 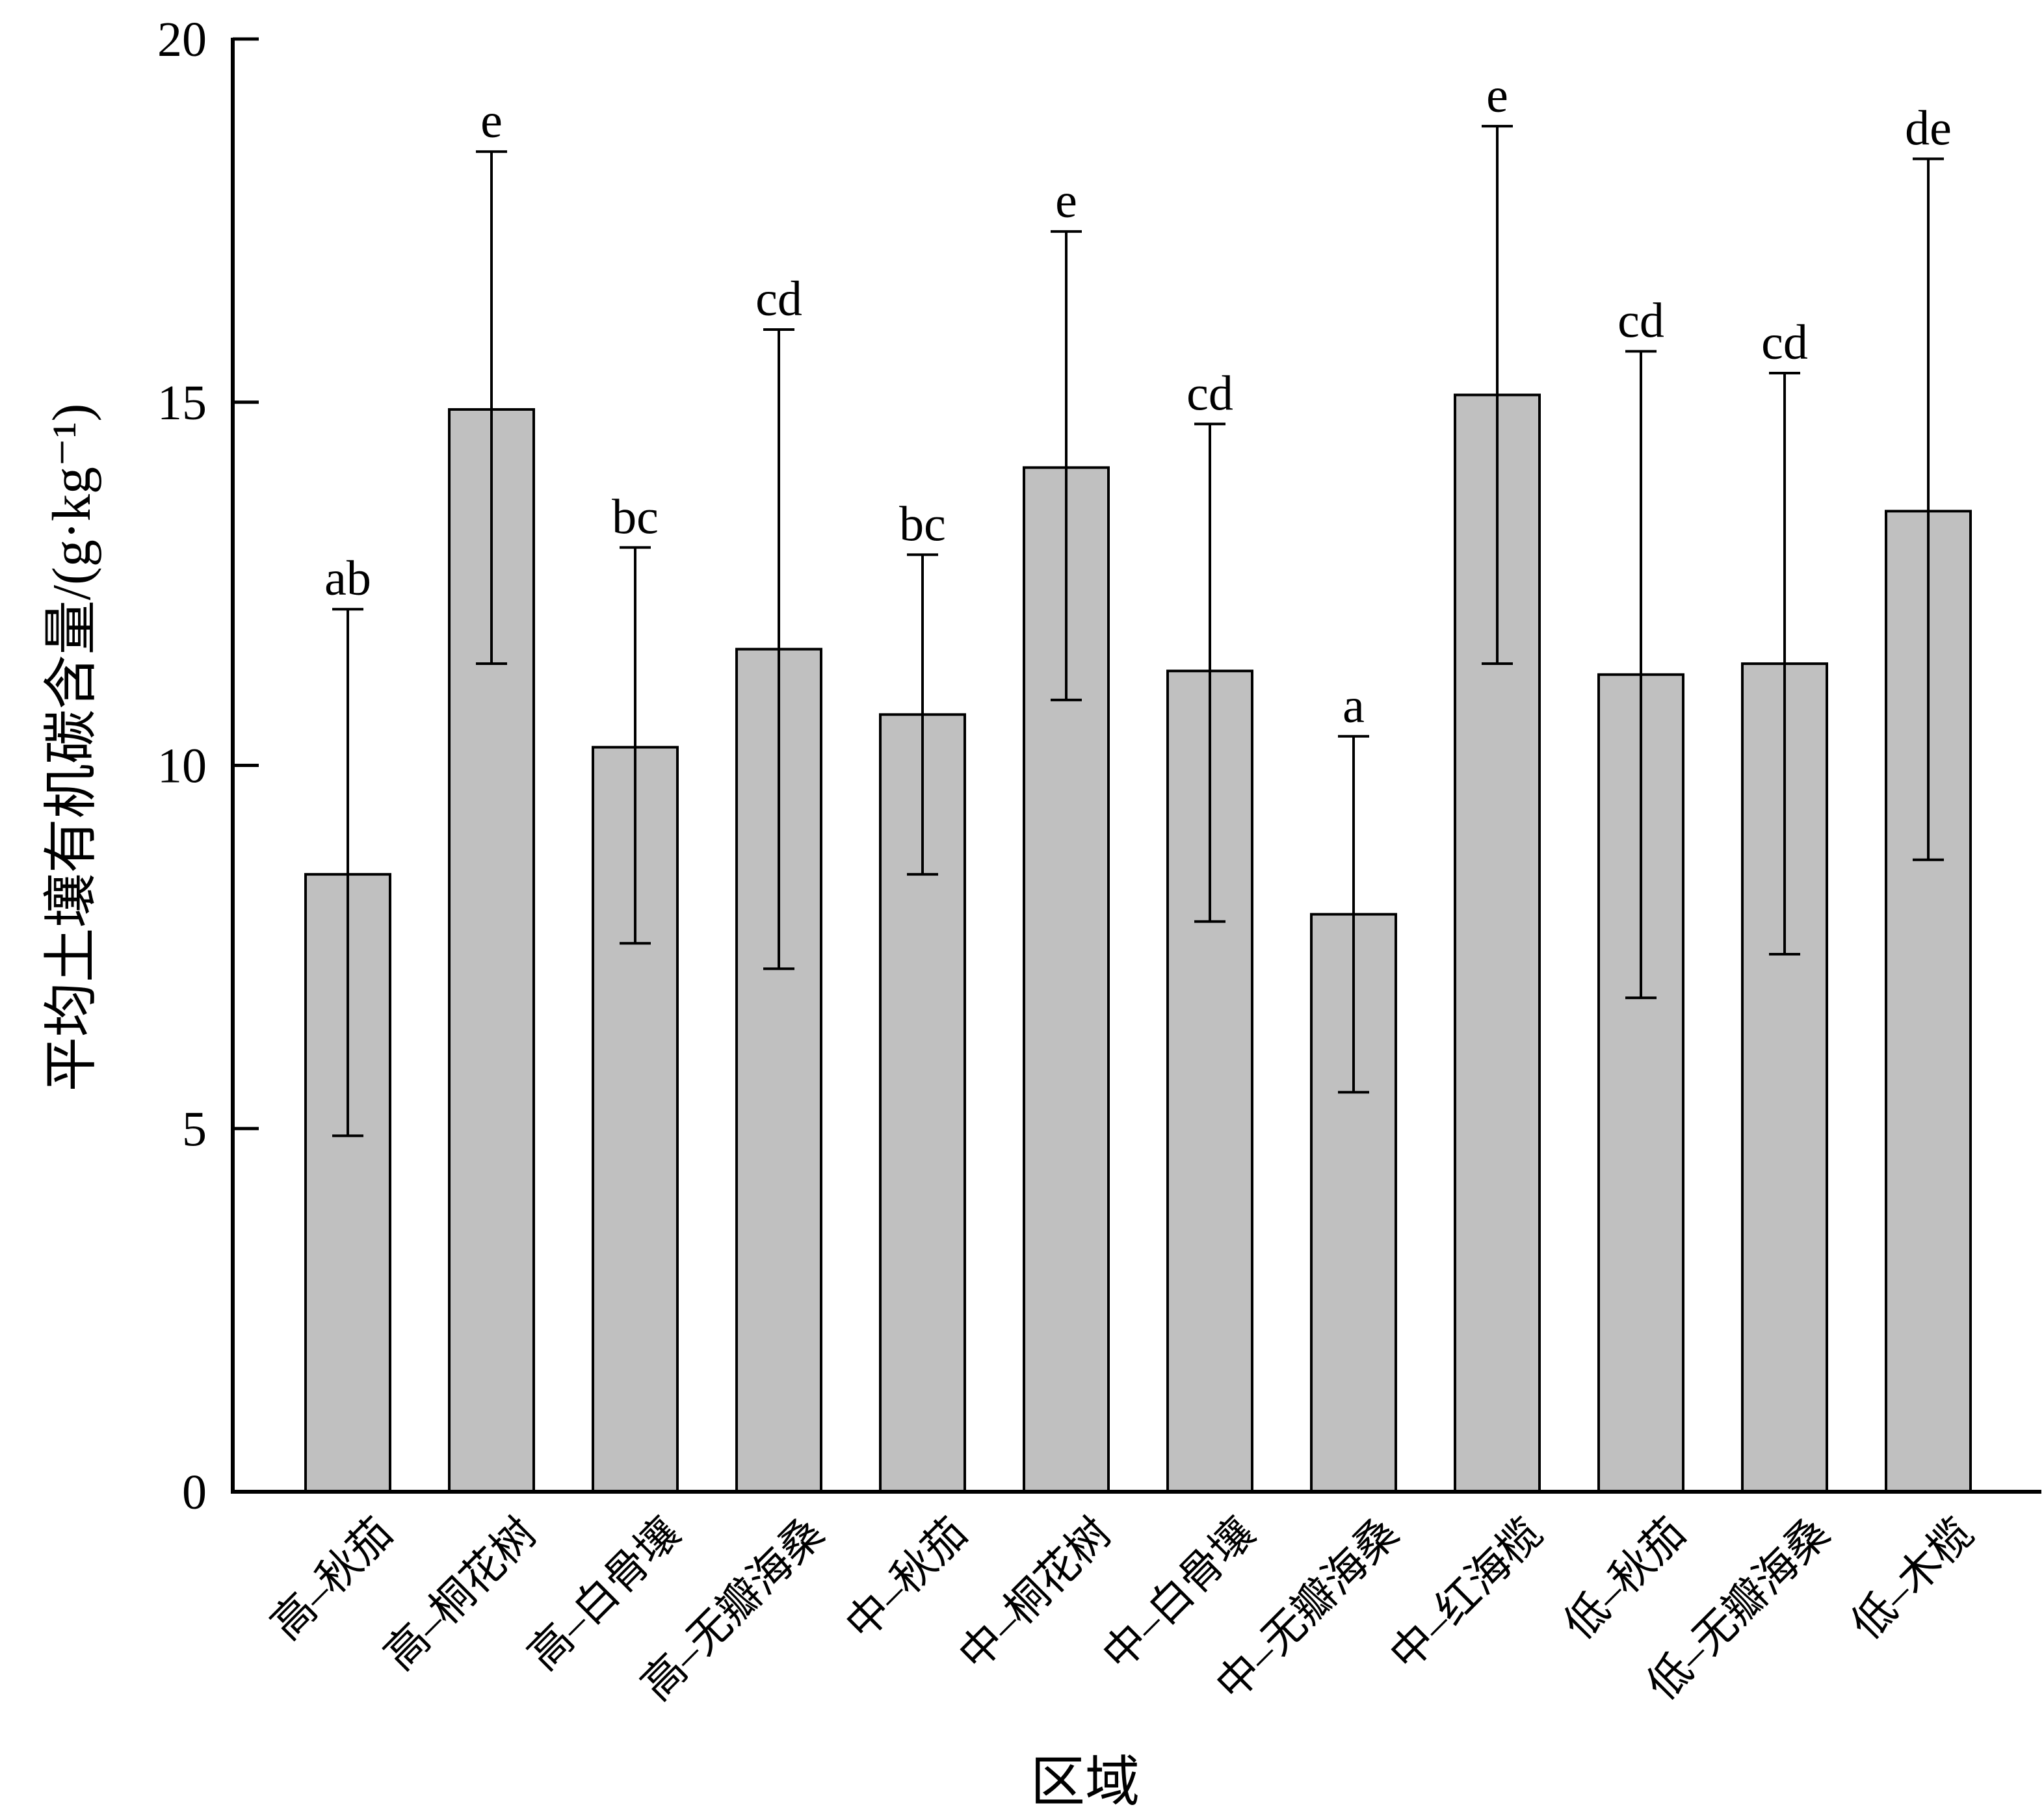 What do you see at coordinates (182, 40) in the screenshot?
I see `y-tick-label: 20` at bounding box center [182, 40].